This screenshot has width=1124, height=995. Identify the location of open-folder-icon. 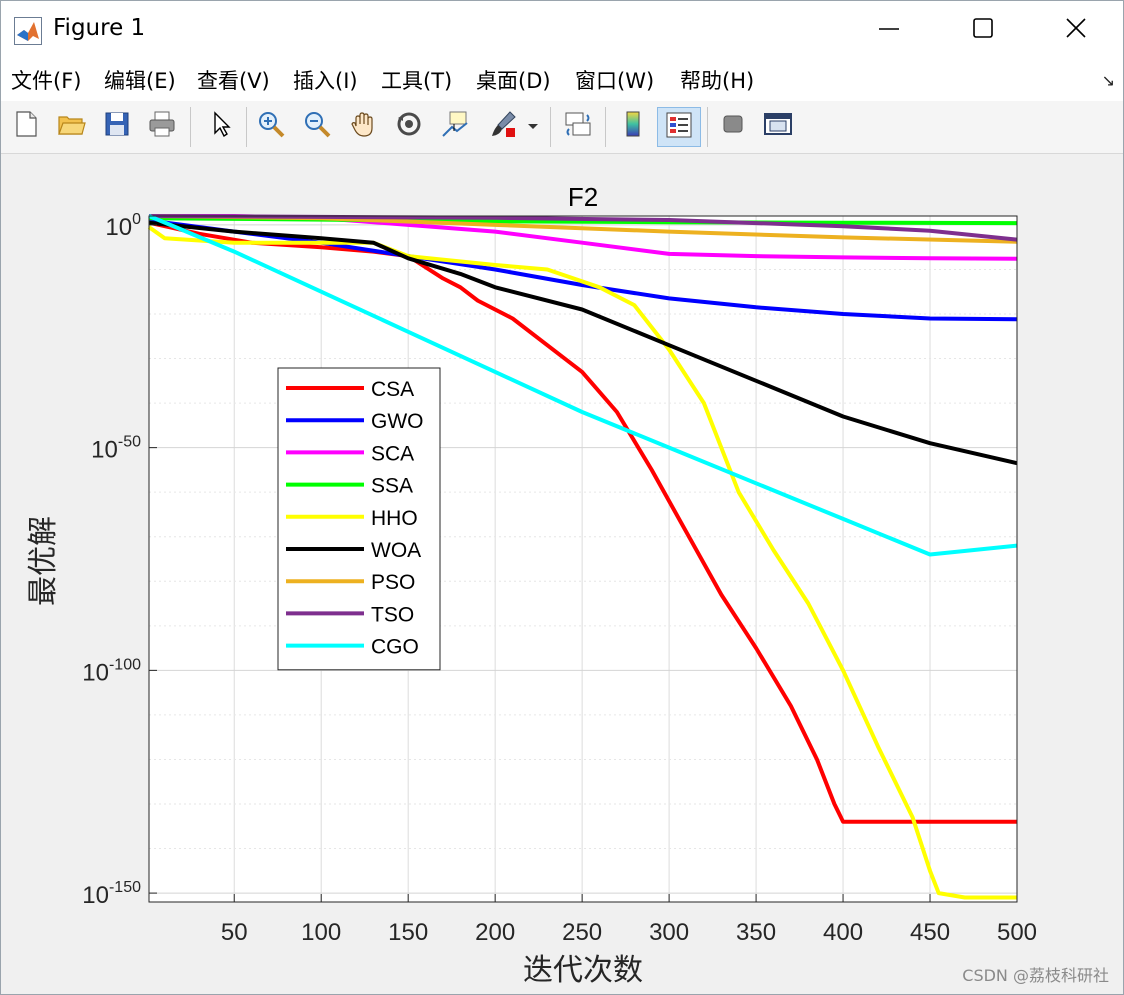
(71, 126).